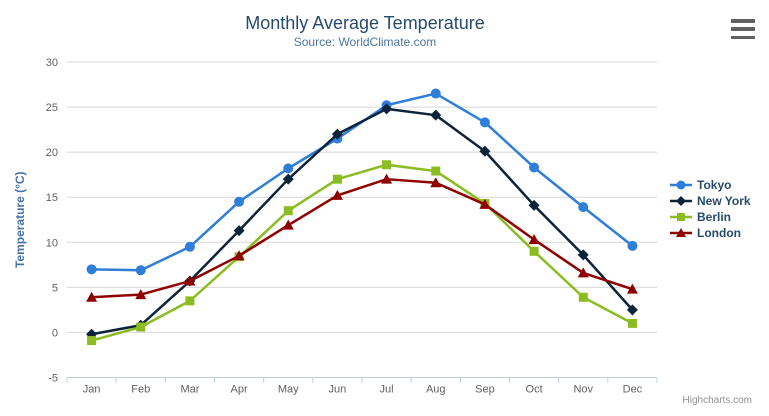 Image resolution: width=769 pixels, height=416 pixels. I want to click on y-axis-title: Temperature (°C), so click(20, 219).